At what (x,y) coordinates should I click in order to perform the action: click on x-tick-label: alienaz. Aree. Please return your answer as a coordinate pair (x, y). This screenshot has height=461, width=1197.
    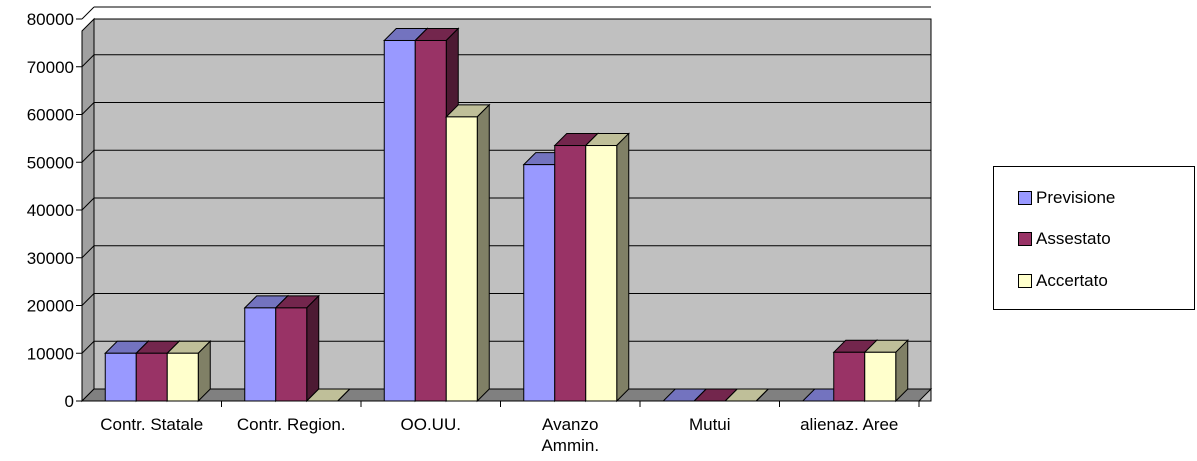
    Looking at the image, I should click on (849, 424).